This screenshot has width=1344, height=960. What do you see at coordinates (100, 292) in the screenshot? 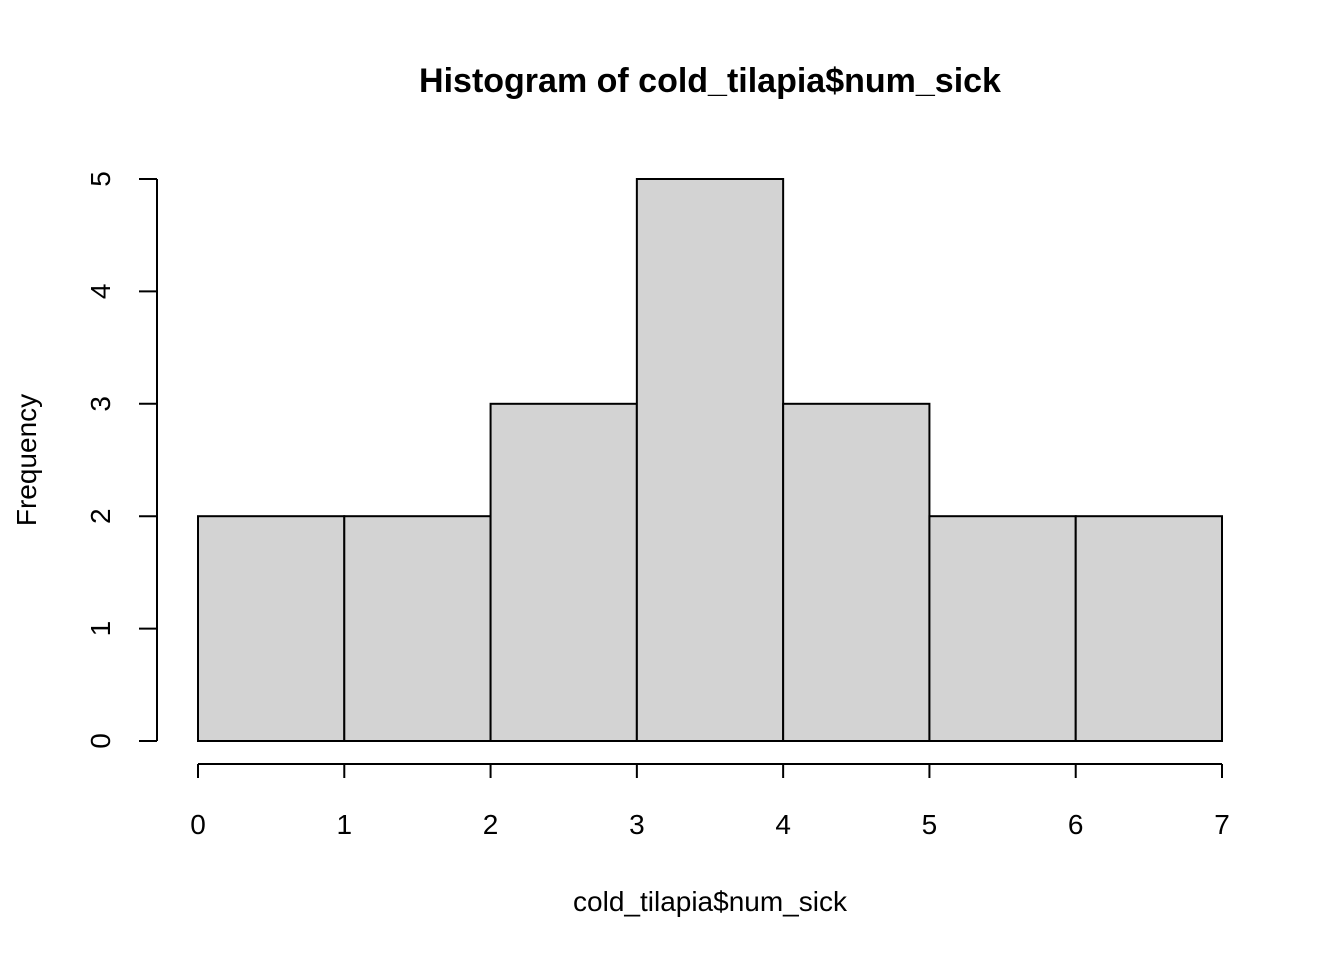
I see `y-tick-label: 4` at bounding box center [100, 292].